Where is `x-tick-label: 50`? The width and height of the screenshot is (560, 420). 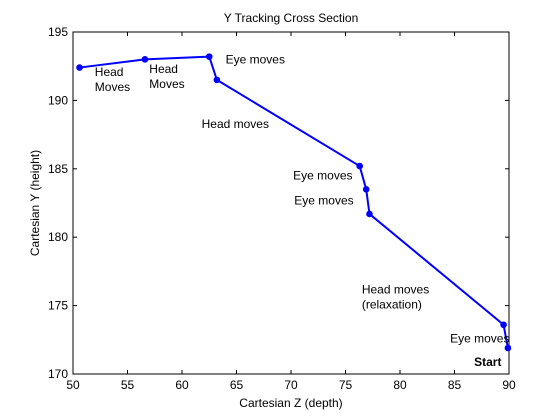 x-tick-label: 50 is located at coordinates (73, 385).